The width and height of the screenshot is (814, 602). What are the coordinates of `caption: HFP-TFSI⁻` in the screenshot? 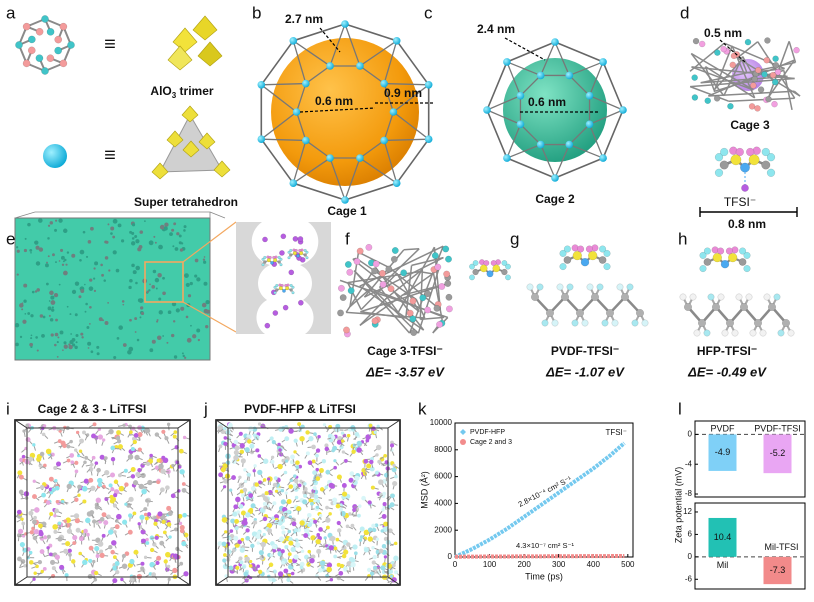 It's located at (727, 351).